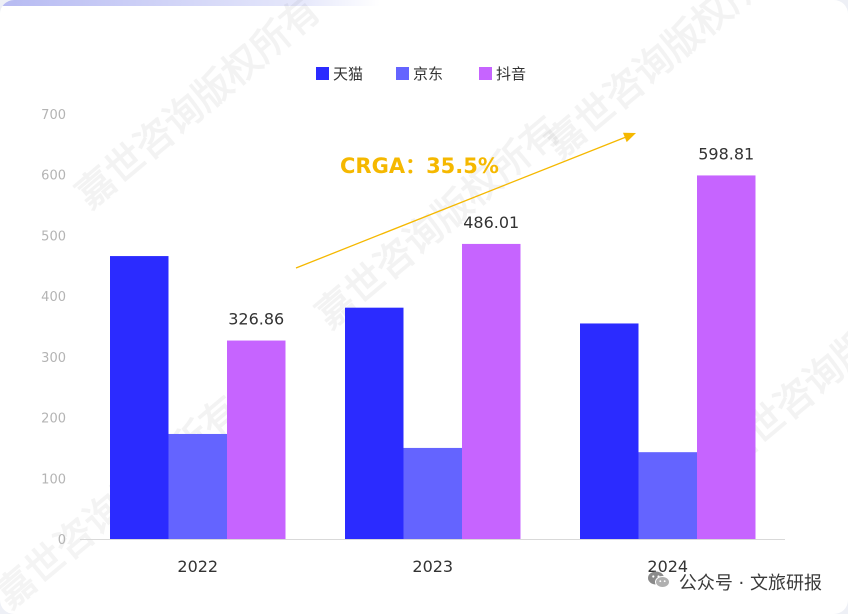  Describe the element at coordinates (491, 222) in the screenshot. I see `data-label: 486.01` at that location.